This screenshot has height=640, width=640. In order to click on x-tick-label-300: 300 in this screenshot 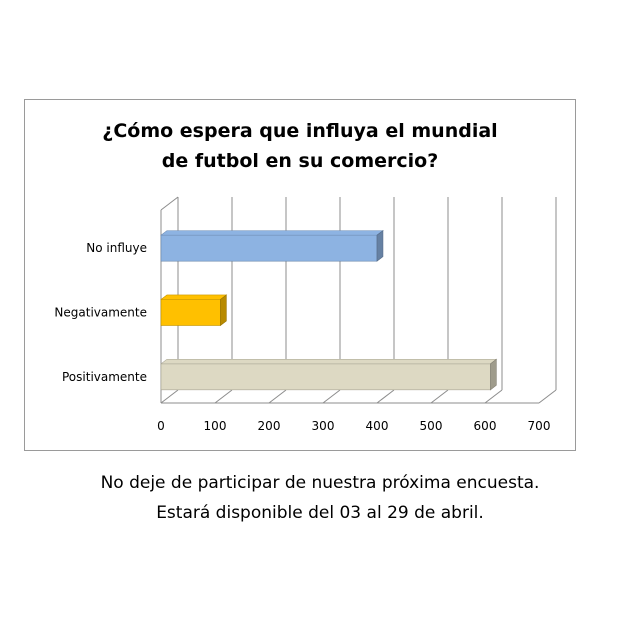, I will do `click(323, 426)`.